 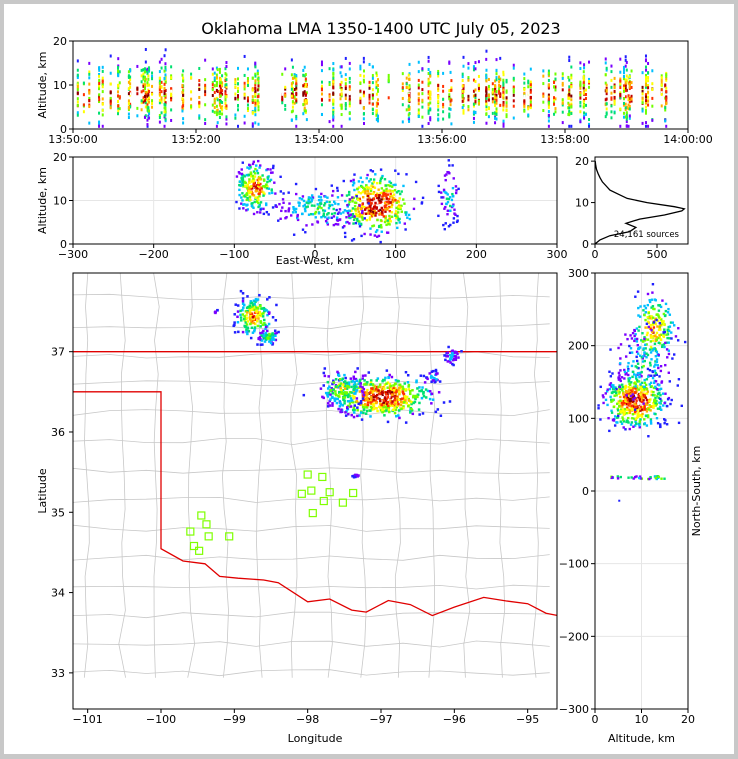 I want to click on x-tick-label: −100, so click(x=161, y=719).